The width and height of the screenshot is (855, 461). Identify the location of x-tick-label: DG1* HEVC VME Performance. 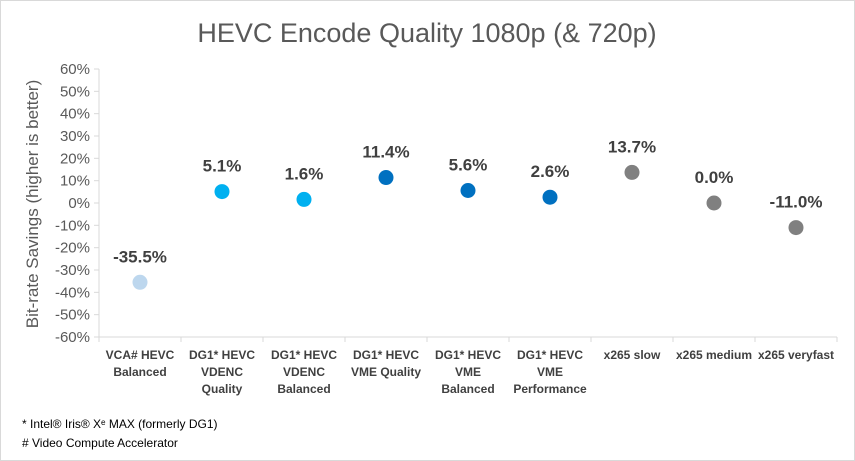
(550, 372).